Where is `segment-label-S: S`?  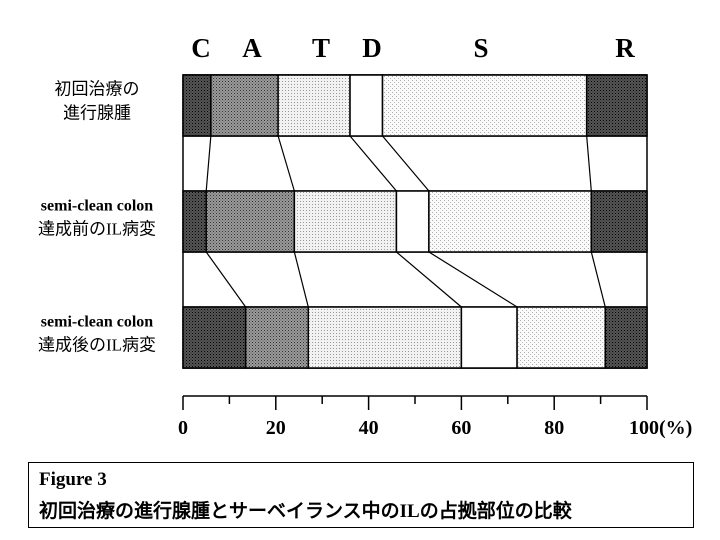 segment-label-S: S is located at coordinates (480, 48).